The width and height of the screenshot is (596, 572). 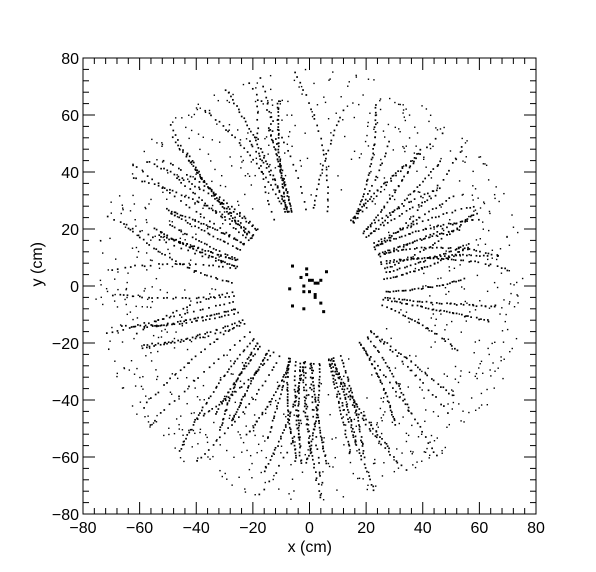 What do you see at coordinates (310, 547) in the screenshot?
I see `x-axis-label: x (cm)` at bounding box center [310, 547].